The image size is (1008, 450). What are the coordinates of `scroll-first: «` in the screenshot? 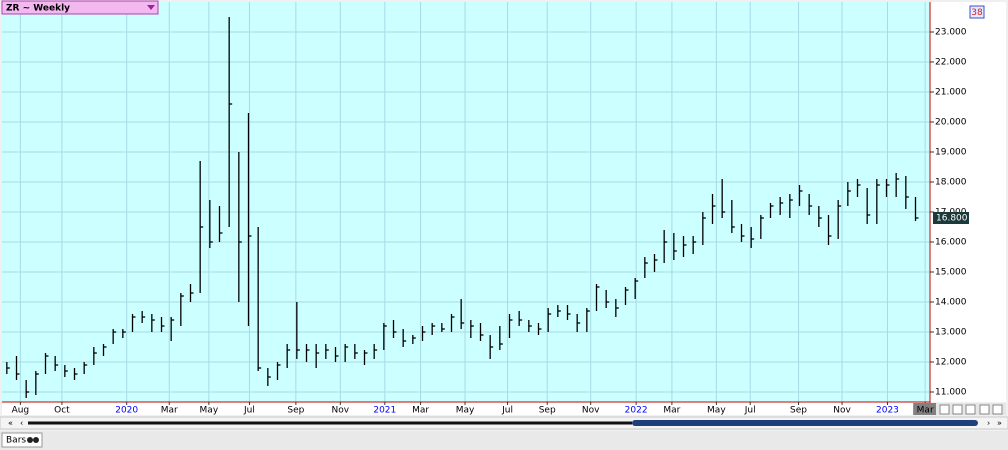 It's located at (10, 423).